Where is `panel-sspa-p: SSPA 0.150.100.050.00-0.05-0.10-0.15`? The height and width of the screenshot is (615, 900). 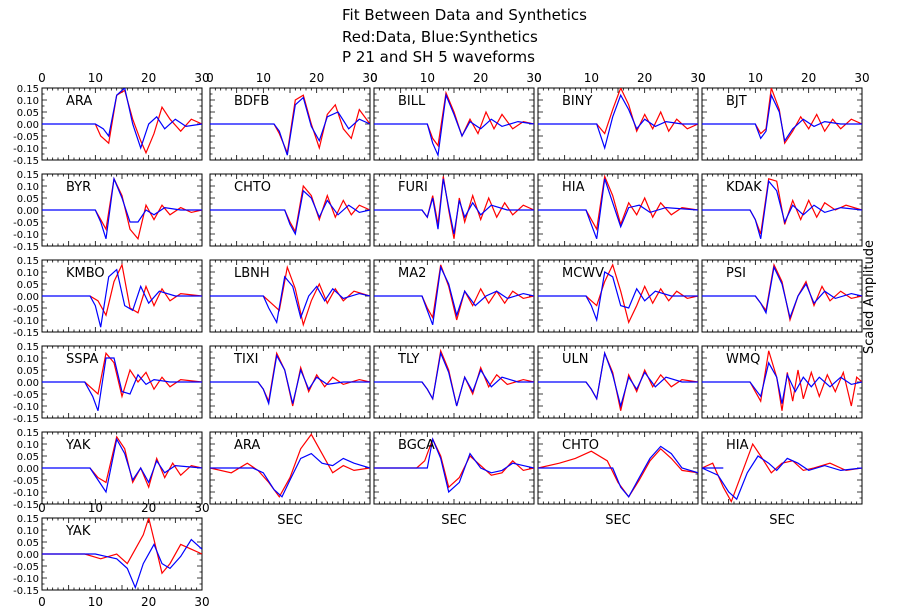
panel-sspa-p: SSPA 0.150.100.050.00-0.05-0.10-0.15 is located at coordinates (108, 383).